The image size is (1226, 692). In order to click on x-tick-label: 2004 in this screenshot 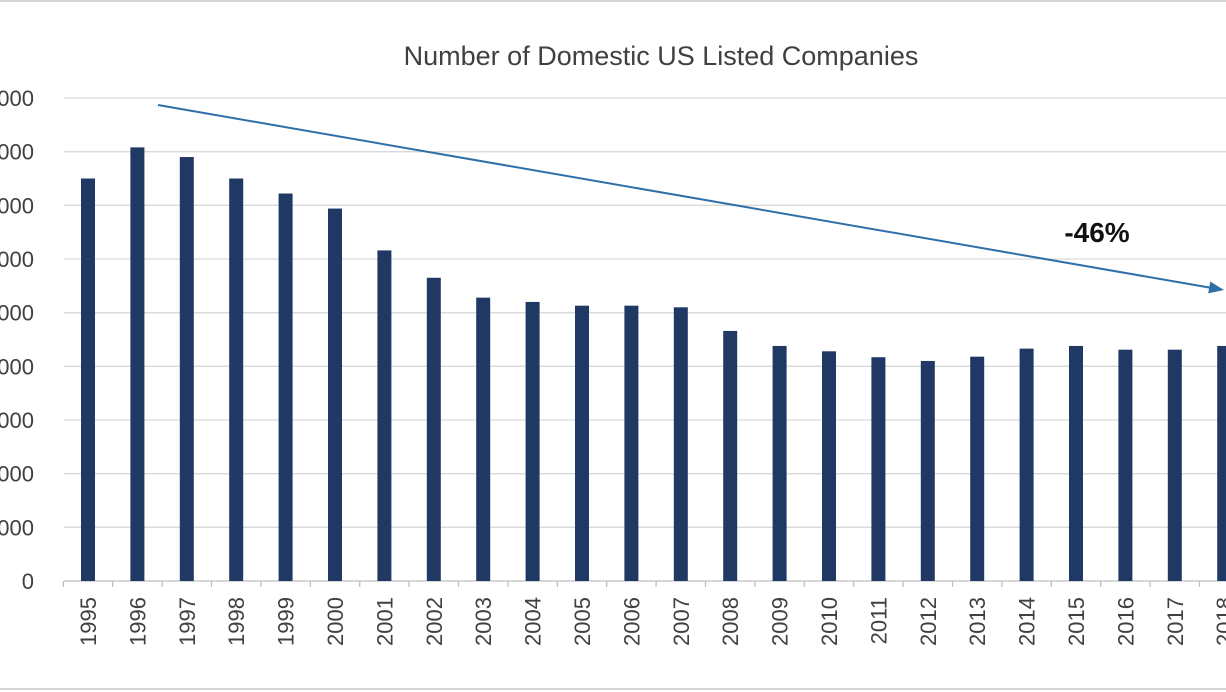, I will do `click(533, 621)`.